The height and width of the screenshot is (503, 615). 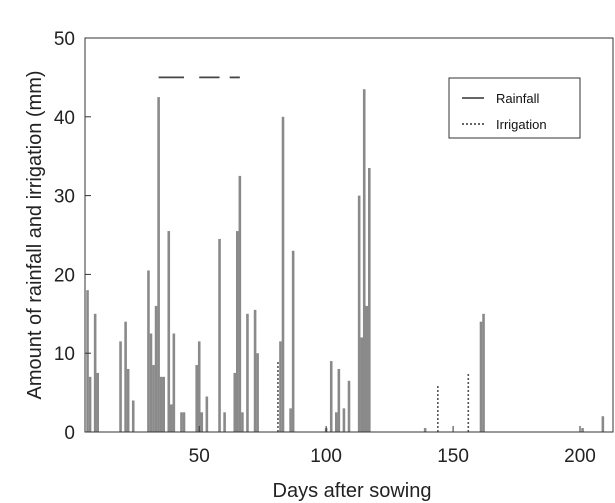 What do you see at coordinates (199, 456) in the screenshot?
I see `x-tick-label: 50` at bounding box center [199, 456].